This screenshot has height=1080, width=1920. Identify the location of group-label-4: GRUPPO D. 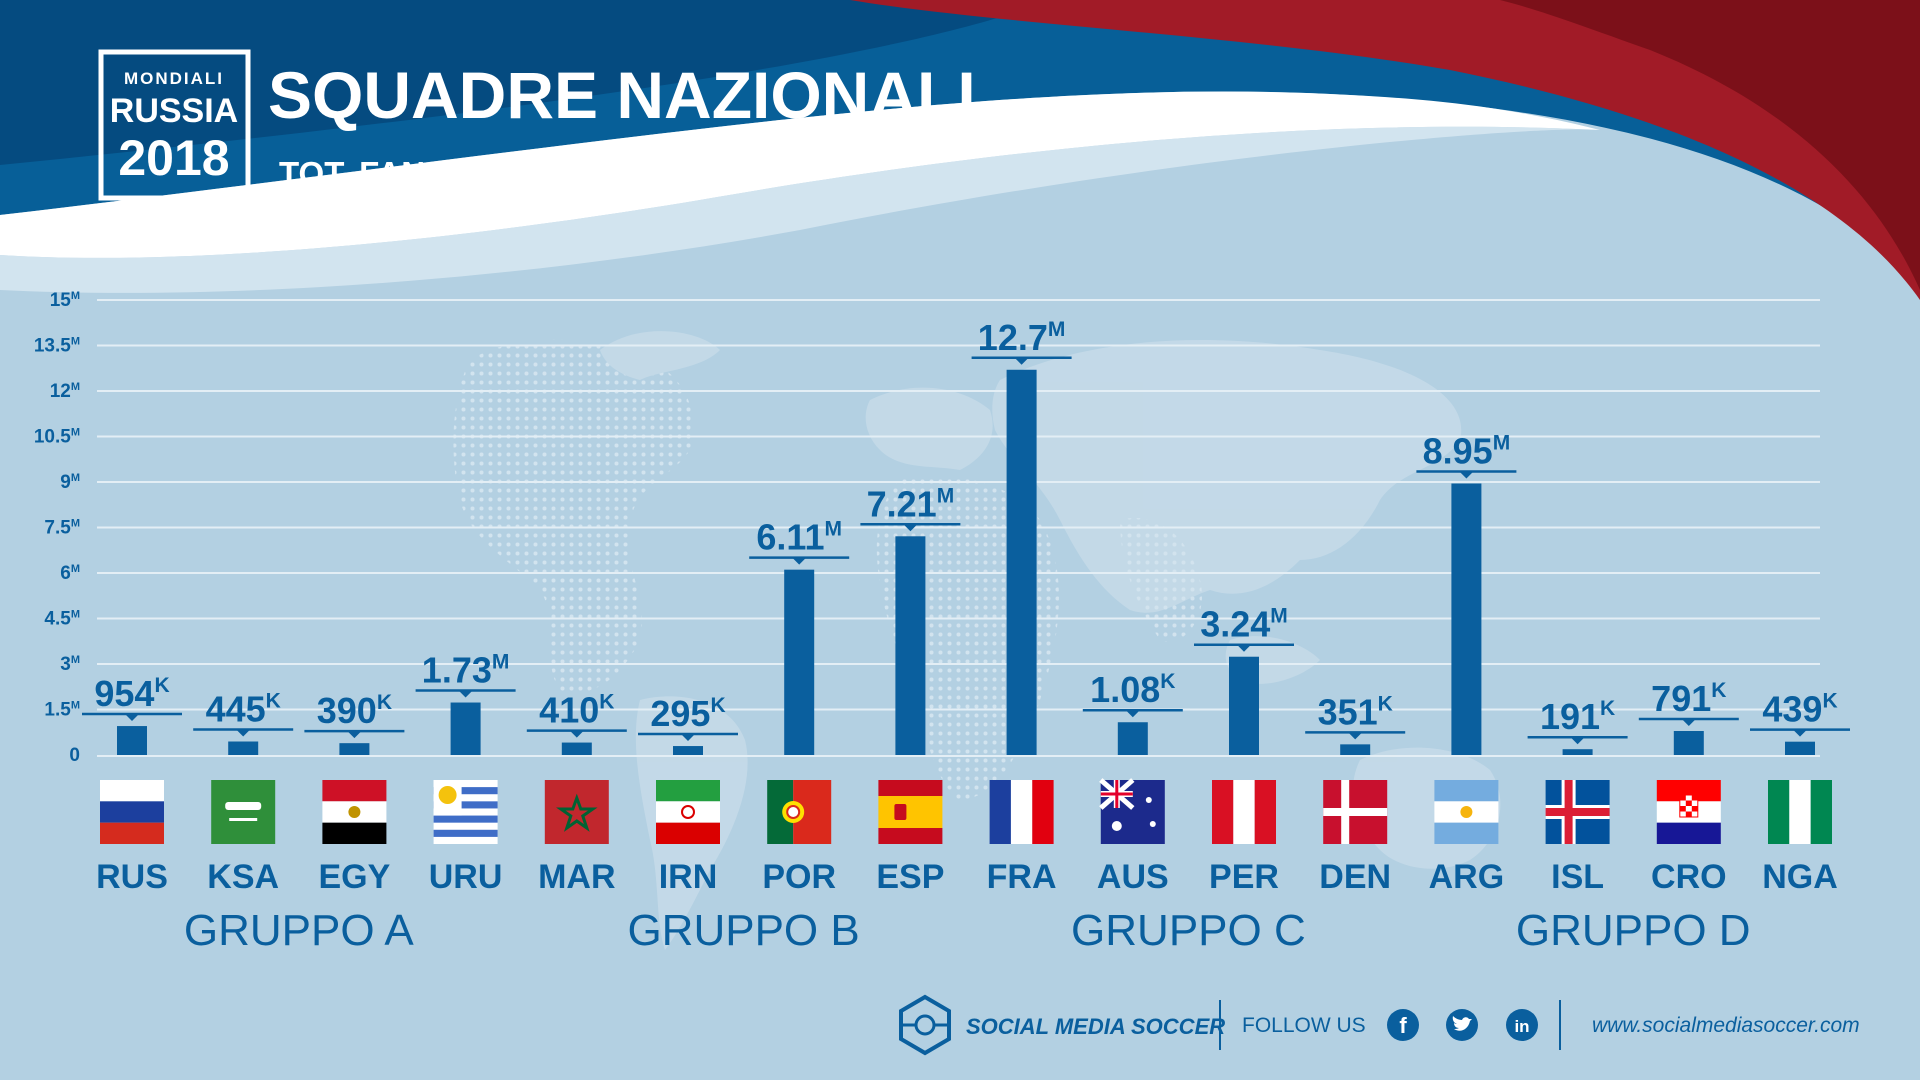
(1633, 930).